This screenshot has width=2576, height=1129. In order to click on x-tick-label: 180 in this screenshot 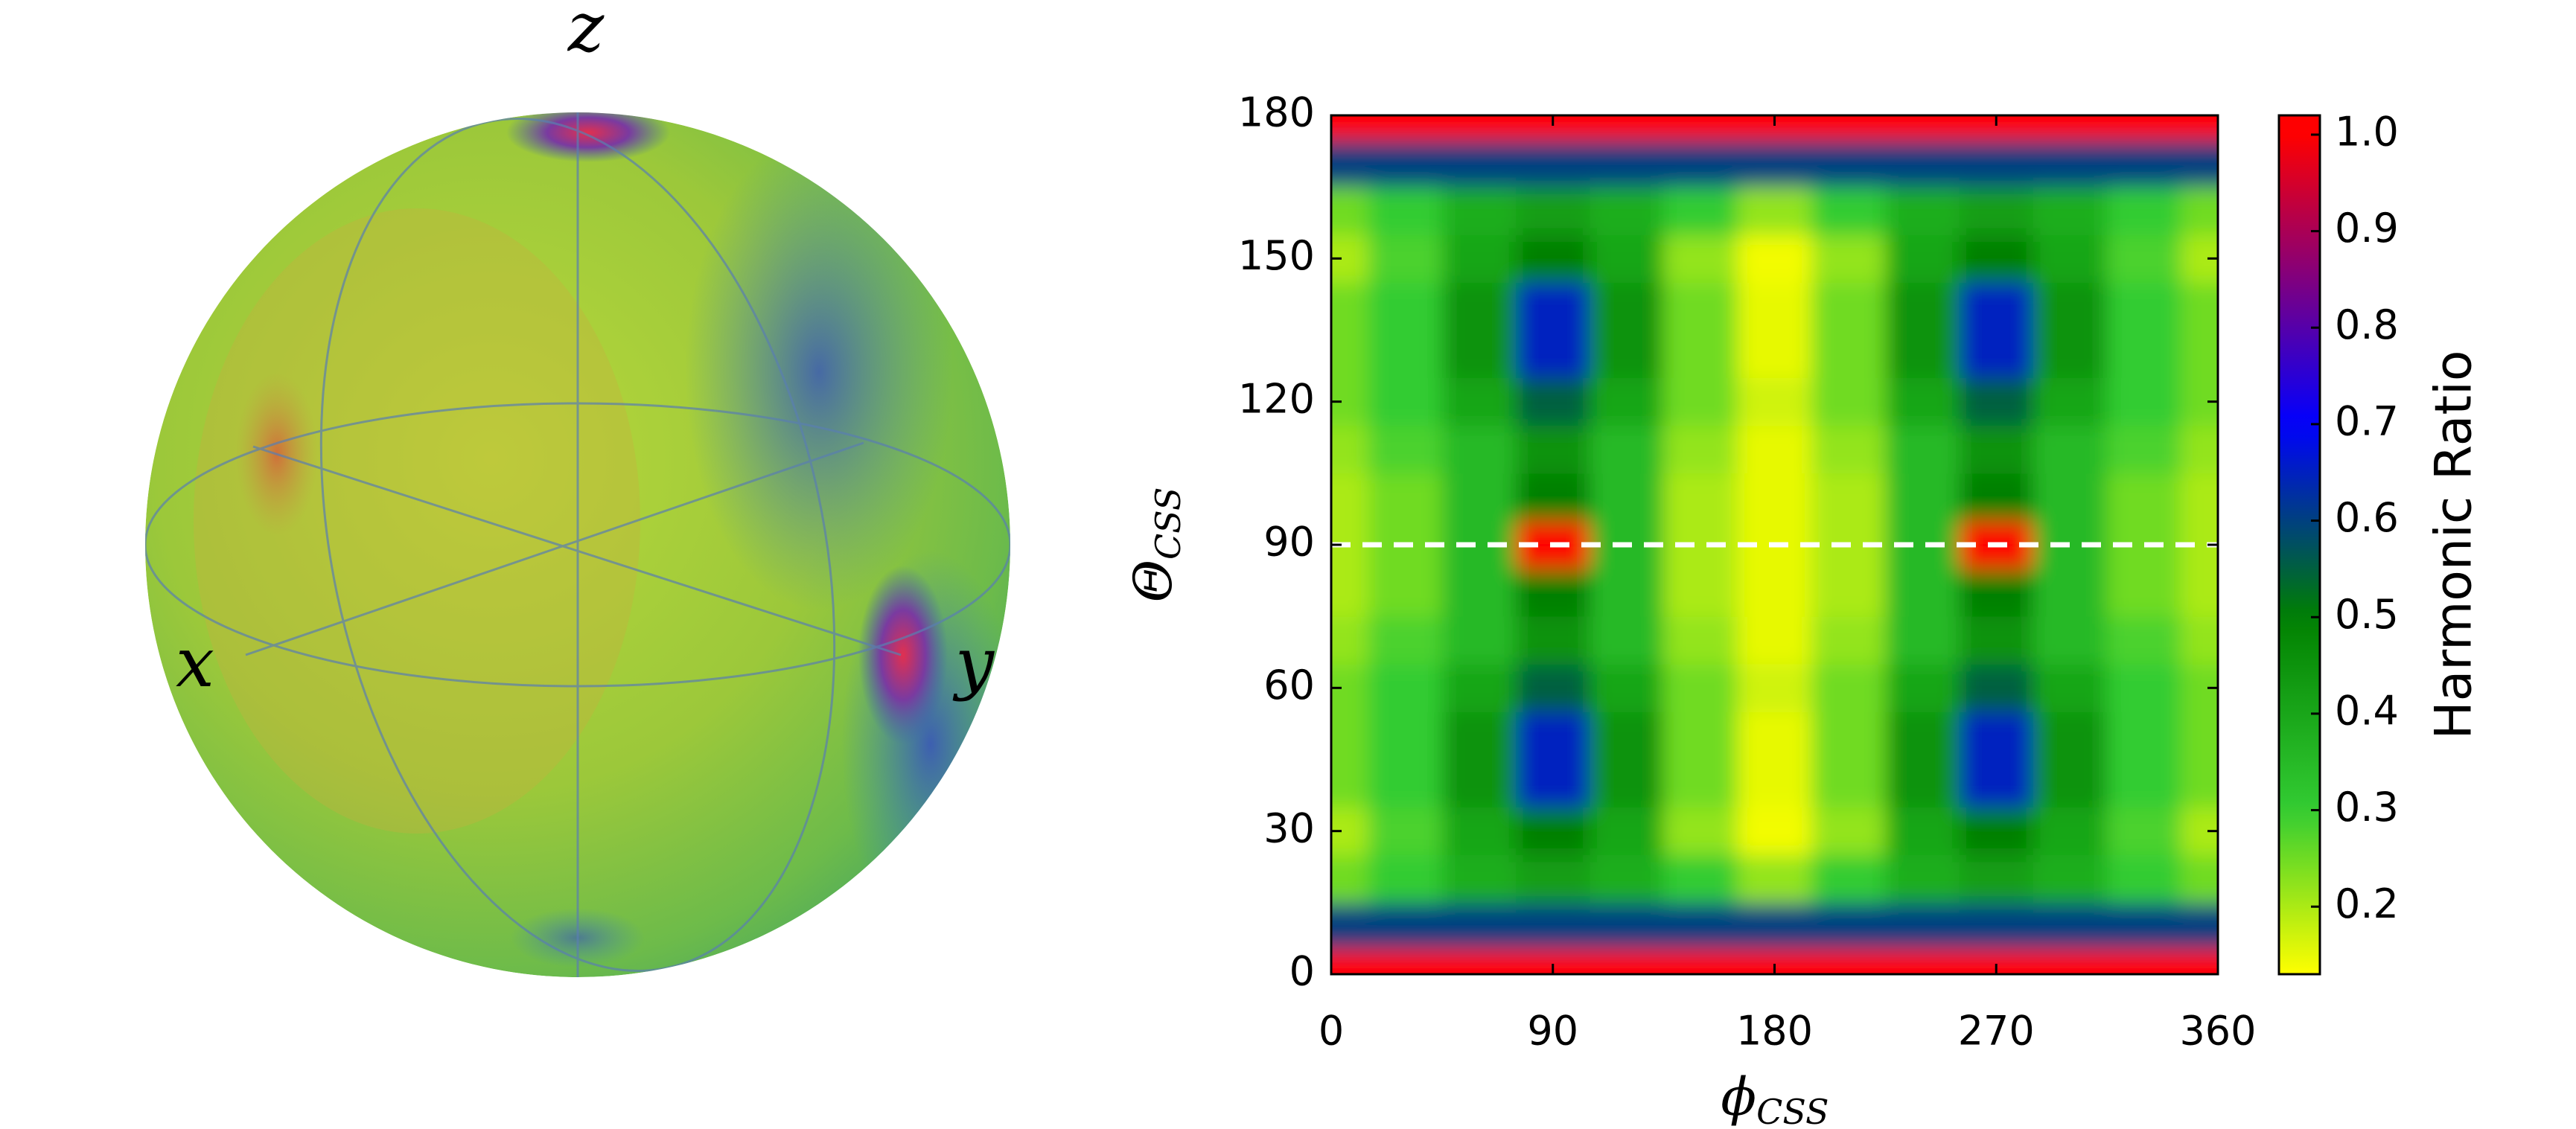, I will do `click(1774, 1031)`.